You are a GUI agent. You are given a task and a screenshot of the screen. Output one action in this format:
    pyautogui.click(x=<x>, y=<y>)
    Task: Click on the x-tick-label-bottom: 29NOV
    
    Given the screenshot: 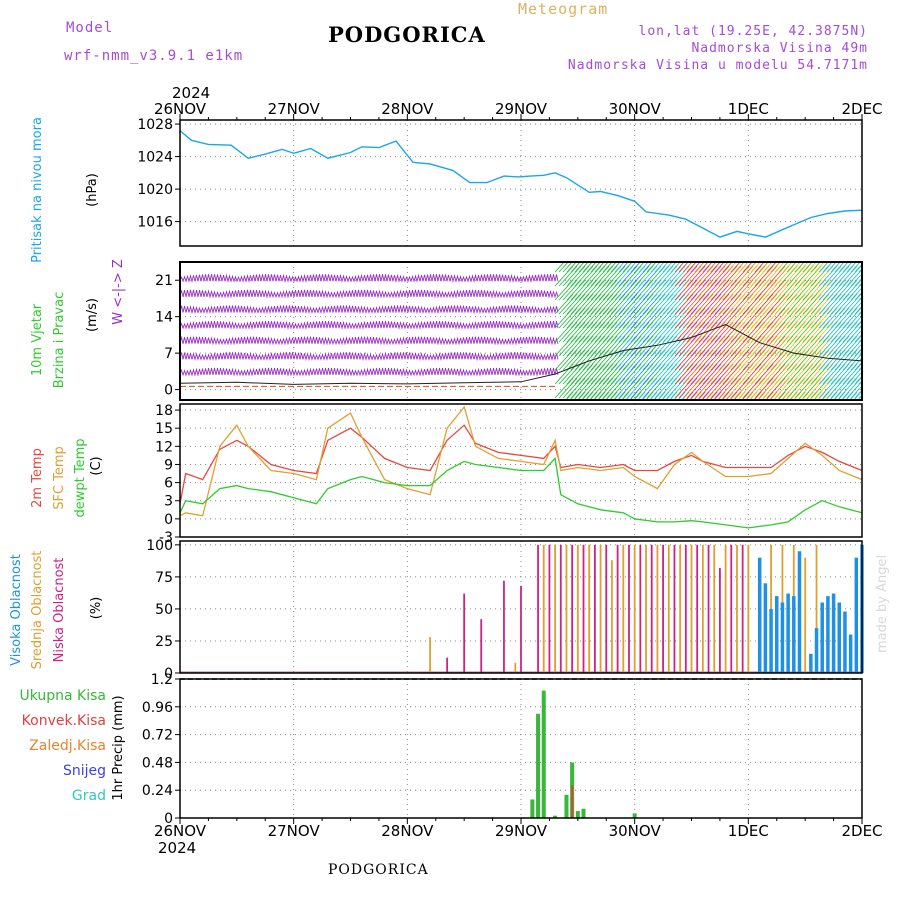 What is the action you would take?
    pyautogui.click(x=521, y=831)
    